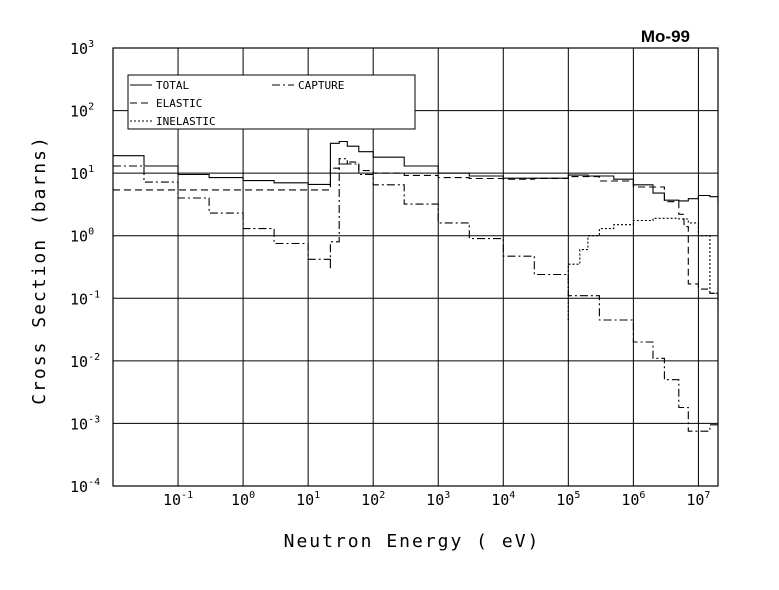 The width and height of the screenshot is (779, 590). What do you see at coordinates (85, 361) in the screenshot?
I see `y-tick-label: 10⁻²` at bounding box center [85, 361].